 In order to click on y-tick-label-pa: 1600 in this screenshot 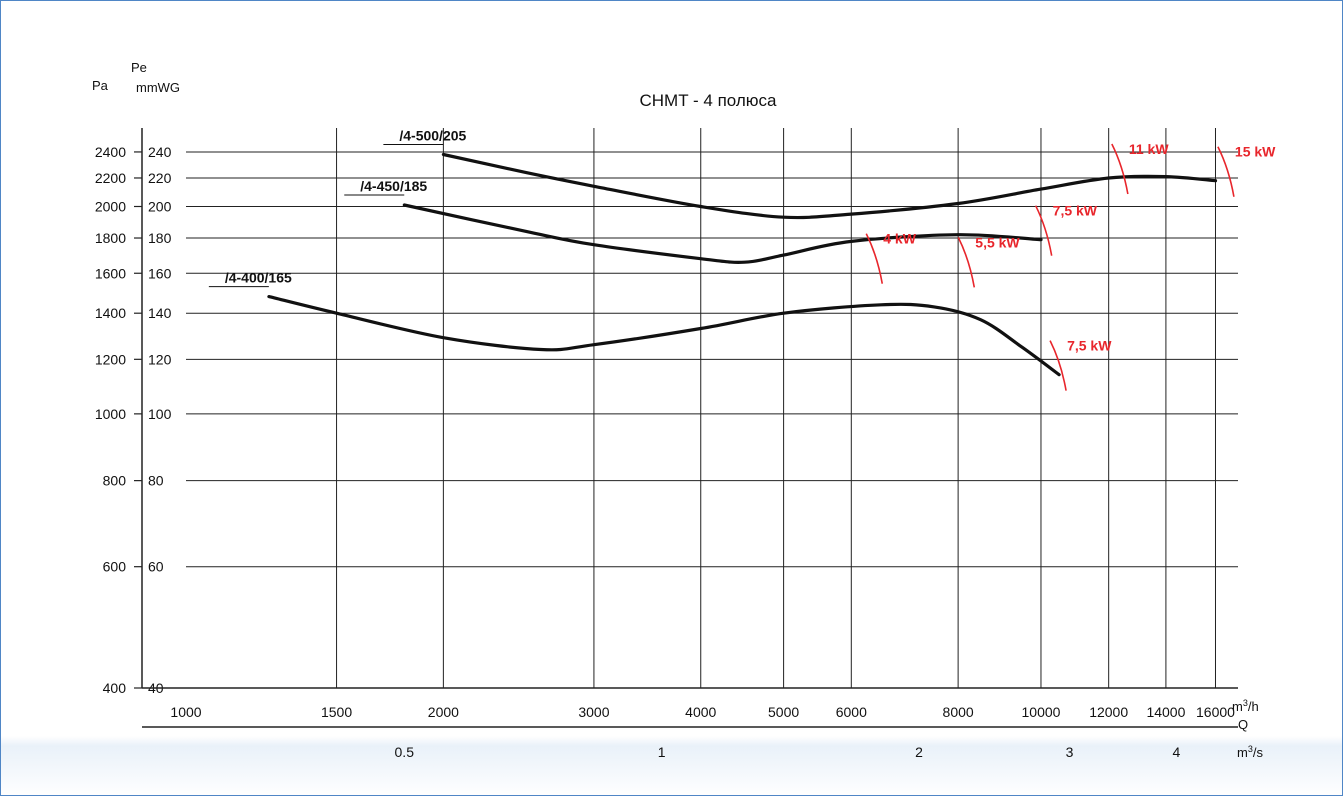, I will do `click(110, 273)`.